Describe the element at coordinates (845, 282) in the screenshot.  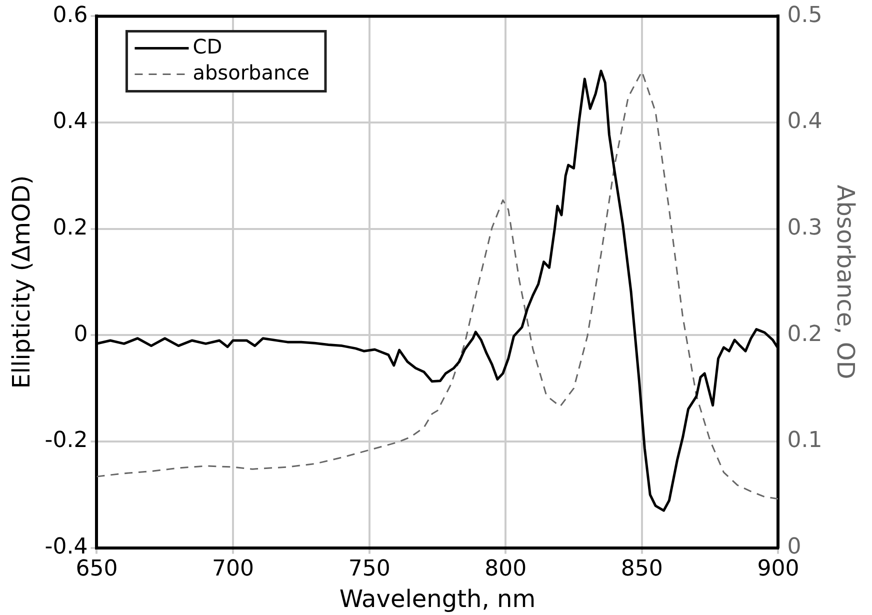
I see `y2-axis-title: Absorbance, OD` at that location.